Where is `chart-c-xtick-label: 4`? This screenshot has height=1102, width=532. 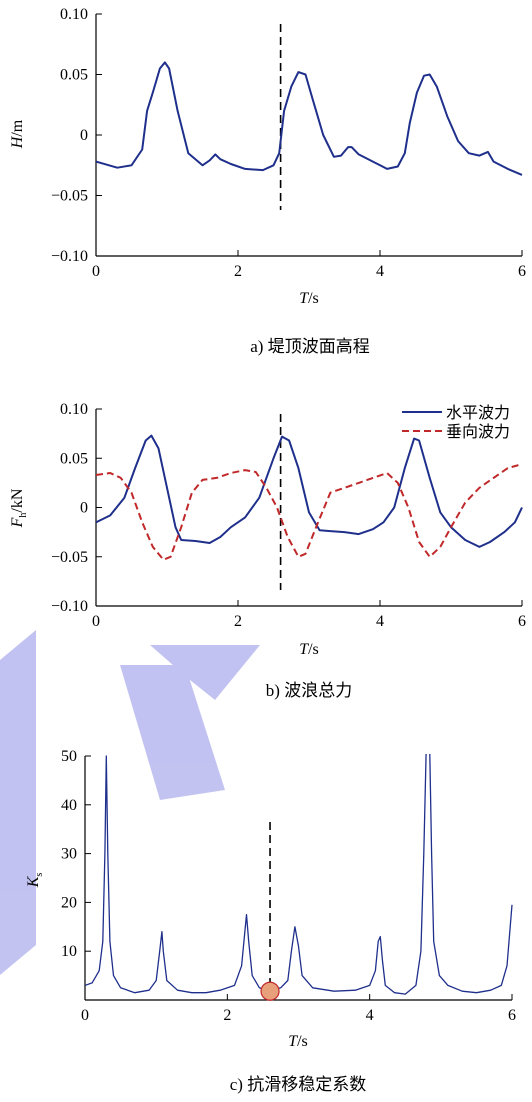
chart-c-xtick-label: 4 is located at coordinates (370, 1015).